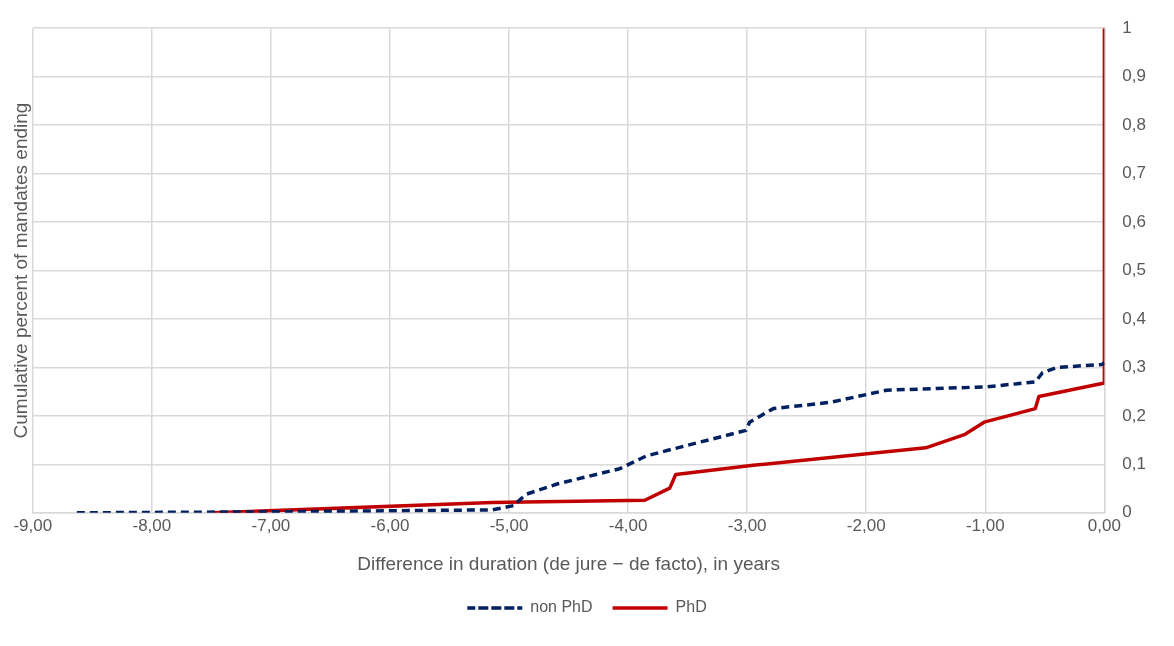  I want to click on y-tick-label: 0, so click(1127, 512).